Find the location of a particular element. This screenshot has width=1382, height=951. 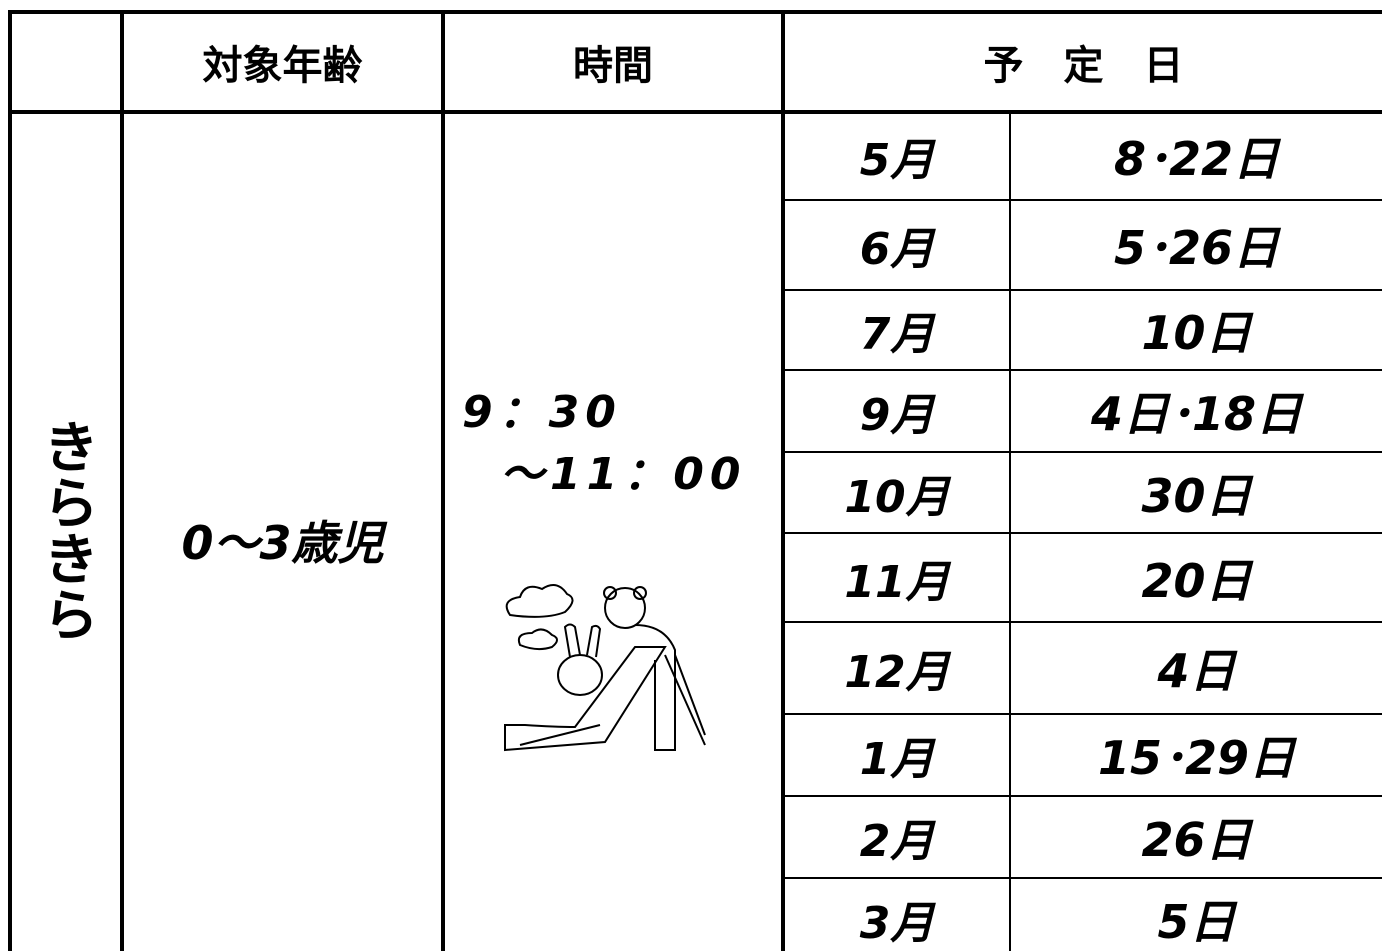

header-schedule: 予 定 日 is located at coordinates (1083, 66).